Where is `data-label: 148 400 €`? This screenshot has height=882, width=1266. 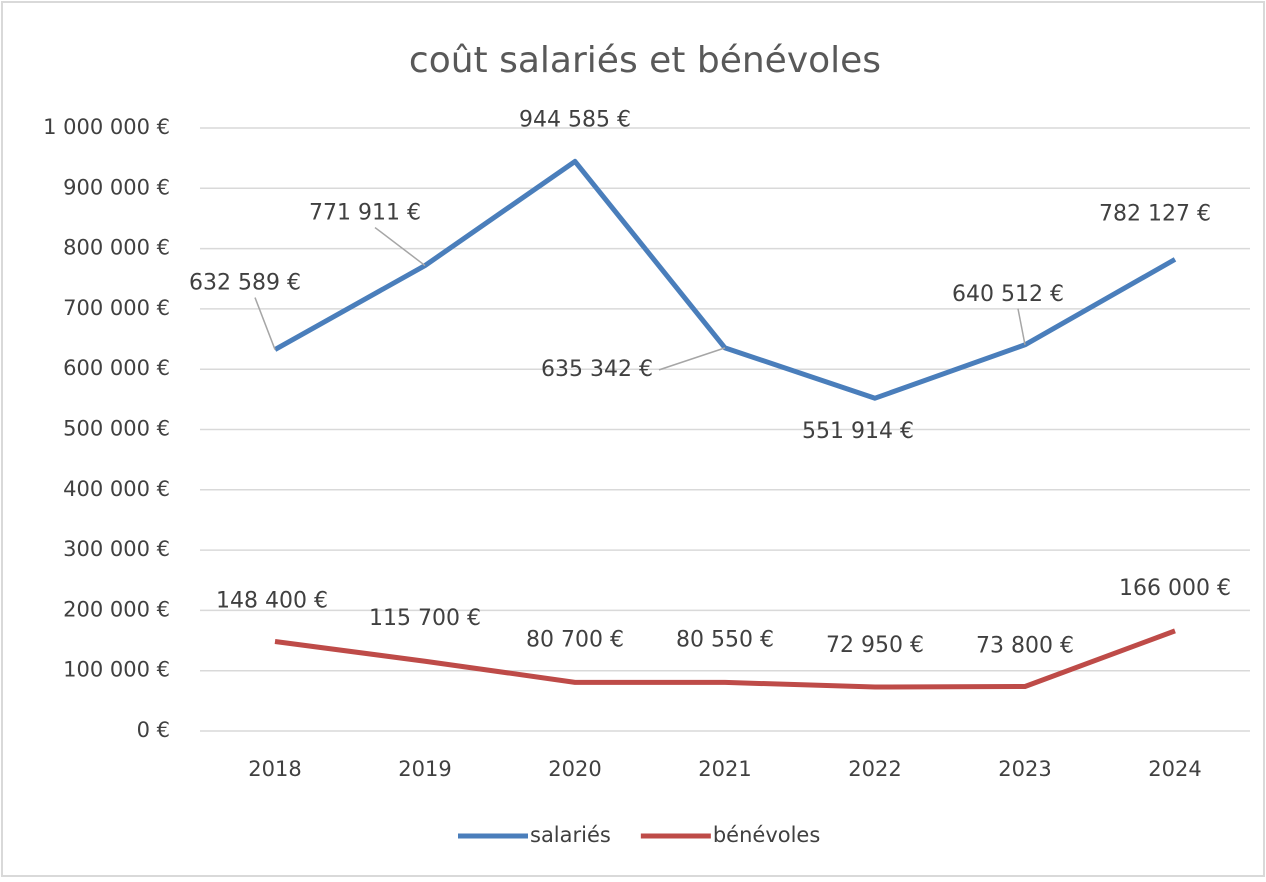 data-label: 148 400 € is located at coordinates (272, 601).